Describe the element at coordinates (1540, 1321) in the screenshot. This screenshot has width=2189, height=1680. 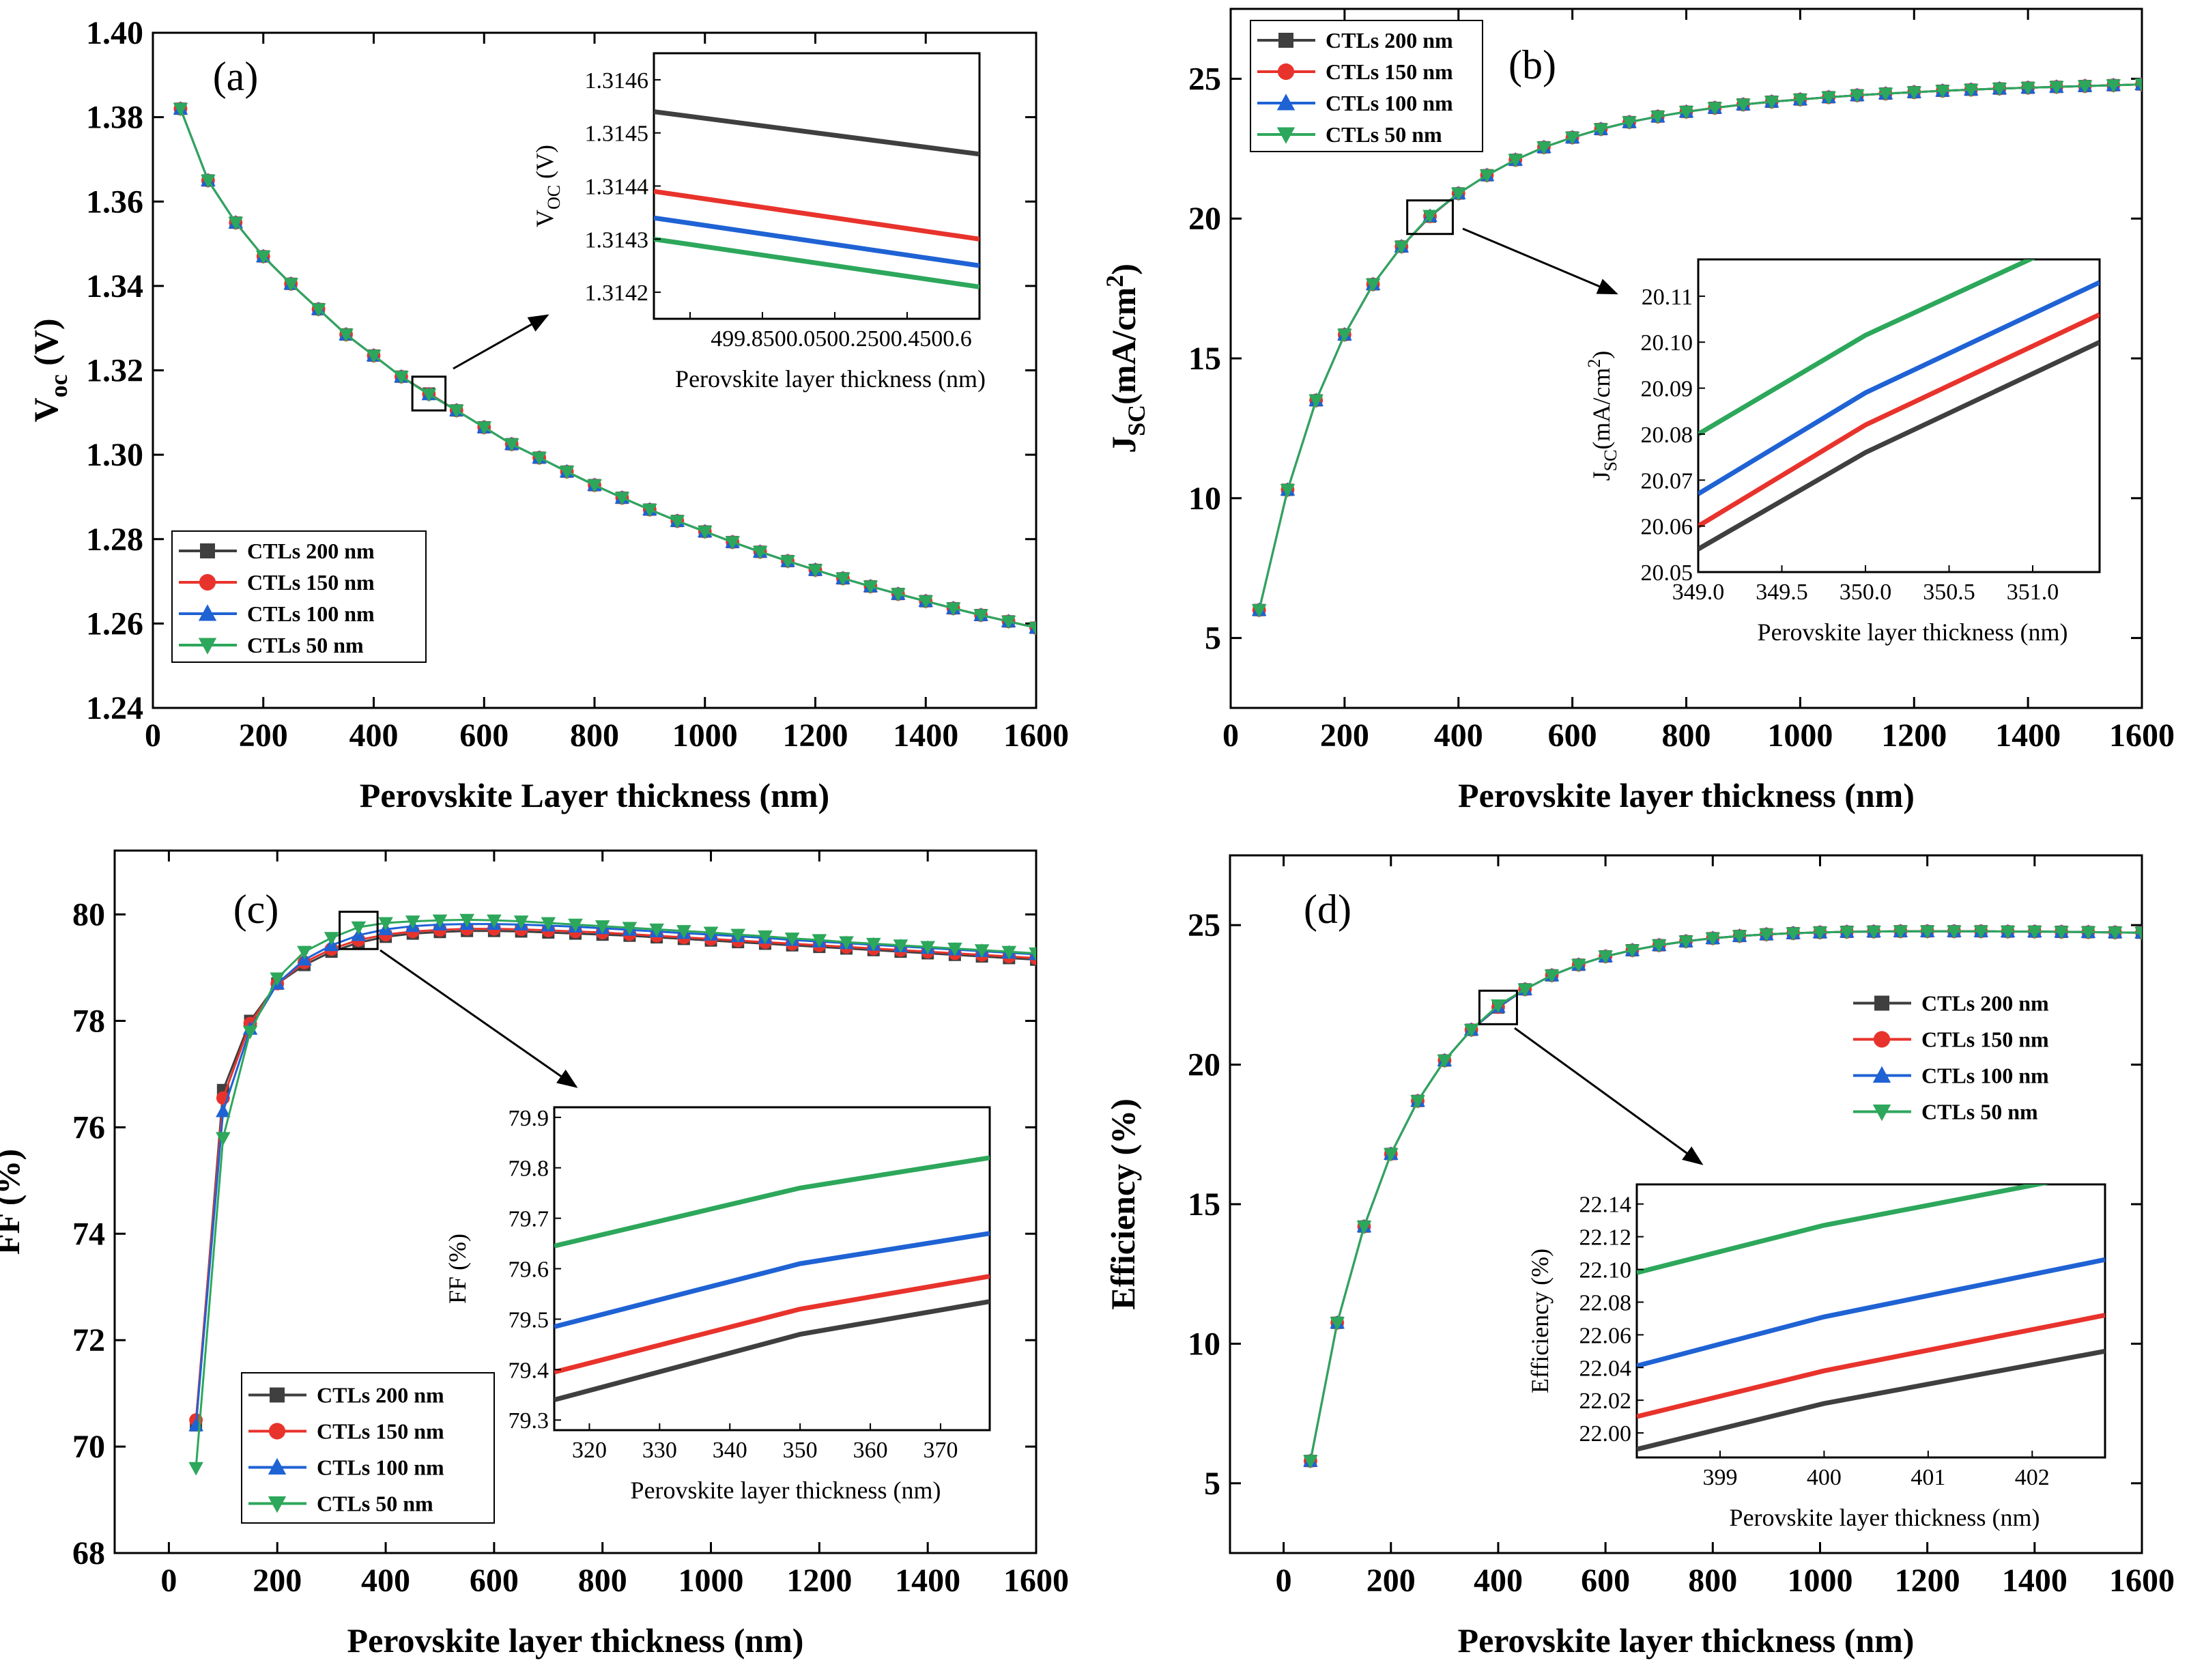
I see `inset-y-axis-label-main: Efficiency (%)` at that location.